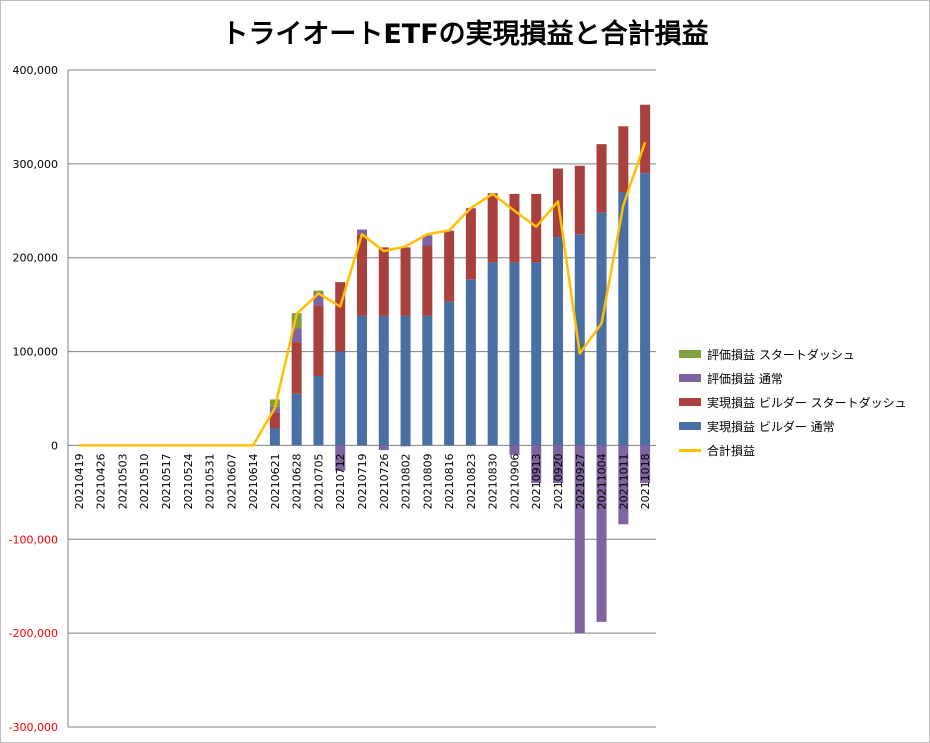  I want to click on y-tick-label: -300,000, so click(33, 727).